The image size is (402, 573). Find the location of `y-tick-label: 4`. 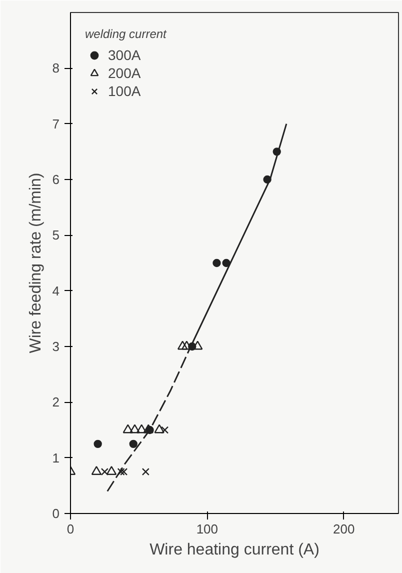

y-tick-label: 4 is located at coordinates (56, 290).